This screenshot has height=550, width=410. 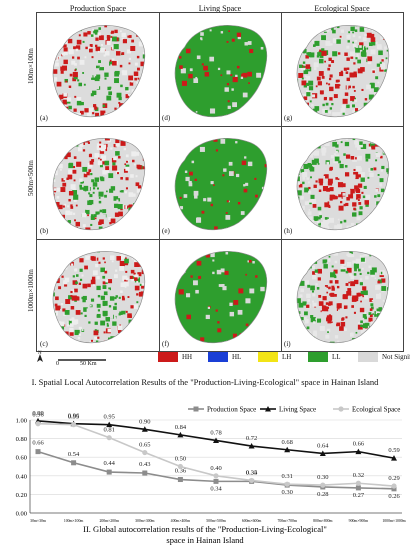 I want to click on scale-zero: 0, so click(x=57, y=364).